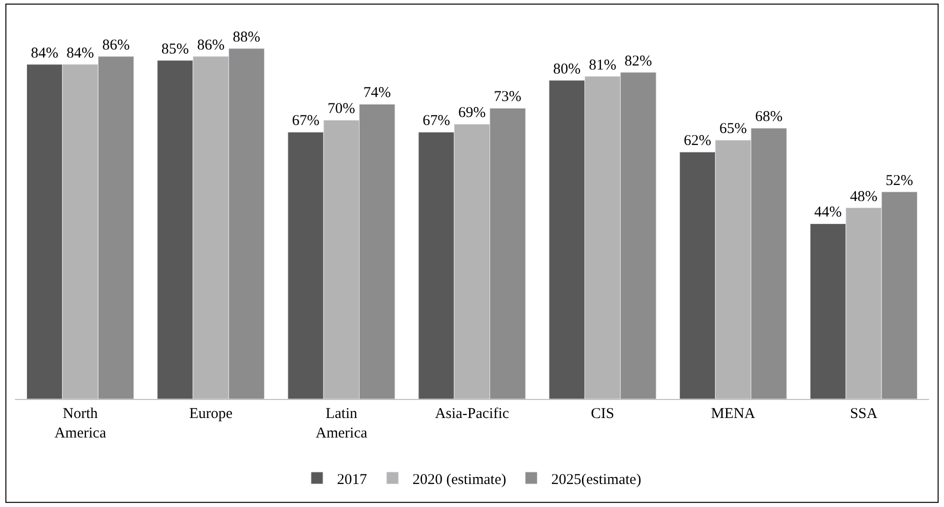 This screenshot has height=507, width=944. Describe the element at coordinates (508, 97) in the screenshot. I see `data-label: 73%` at that location.